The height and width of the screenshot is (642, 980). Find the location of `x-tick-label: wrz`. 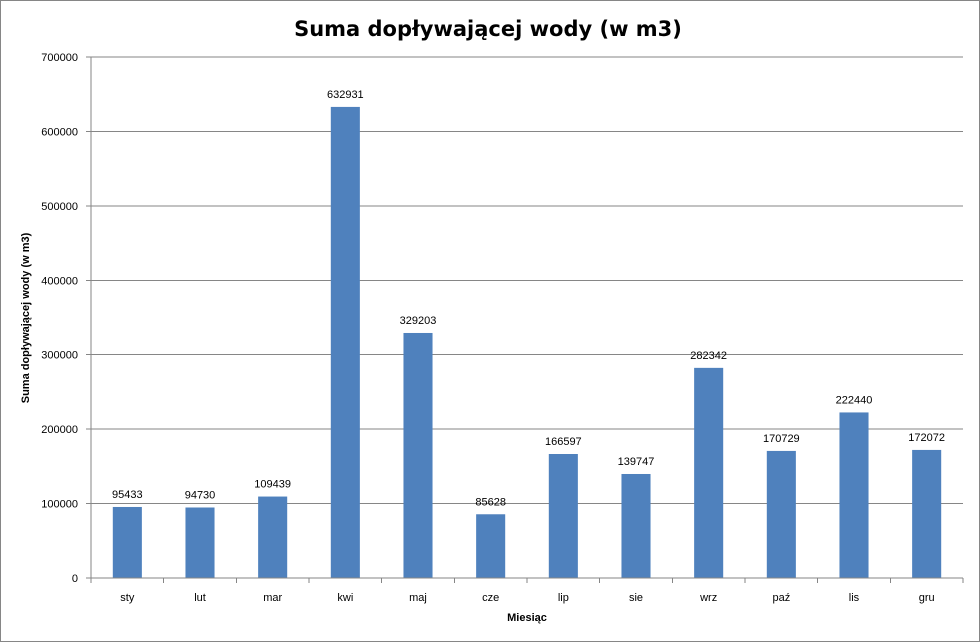

x-tick-label: wrz is located at coordinates (708, 598).